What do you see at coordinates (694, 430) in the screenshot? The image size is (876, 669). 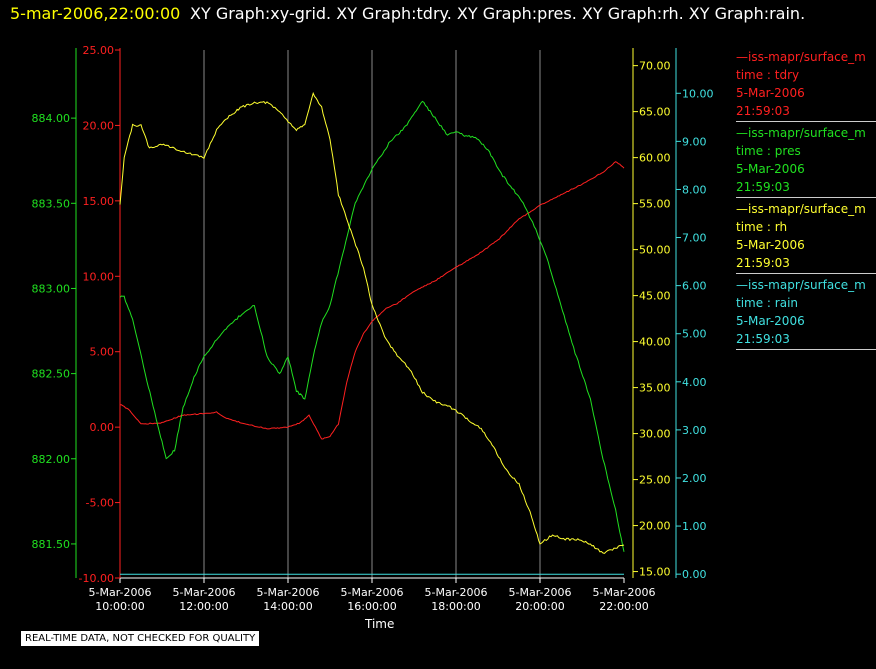 I see `rain-tick-label: 3.00` at bounding box center [694, 430].